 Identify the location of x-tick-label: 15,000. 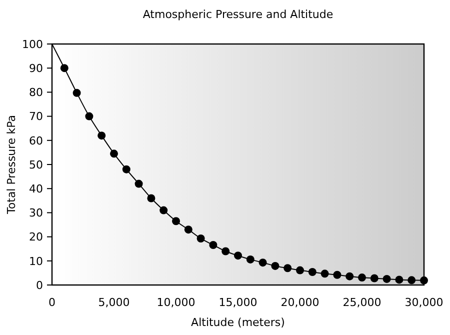
(238, 302).